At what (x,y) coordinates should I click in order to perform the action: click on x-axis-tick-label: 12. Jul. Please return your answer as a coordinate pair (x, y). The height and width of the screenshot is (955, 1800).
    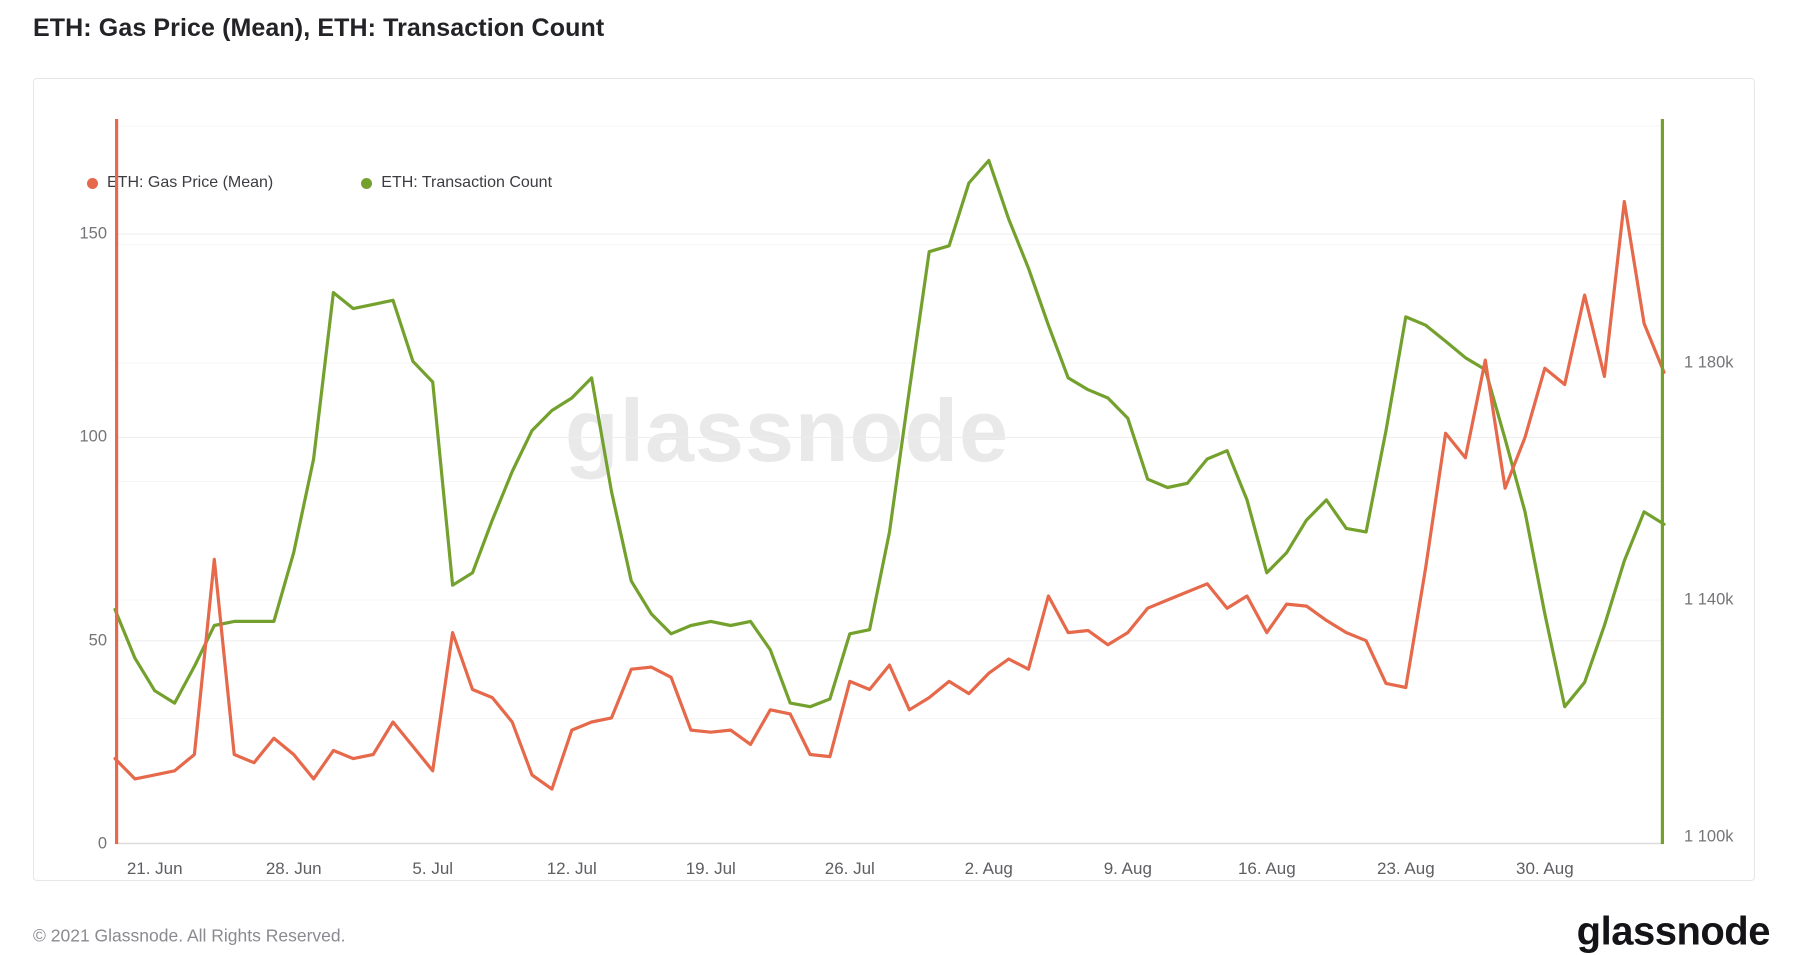
    Looking at the image, I should click on (571, 868).